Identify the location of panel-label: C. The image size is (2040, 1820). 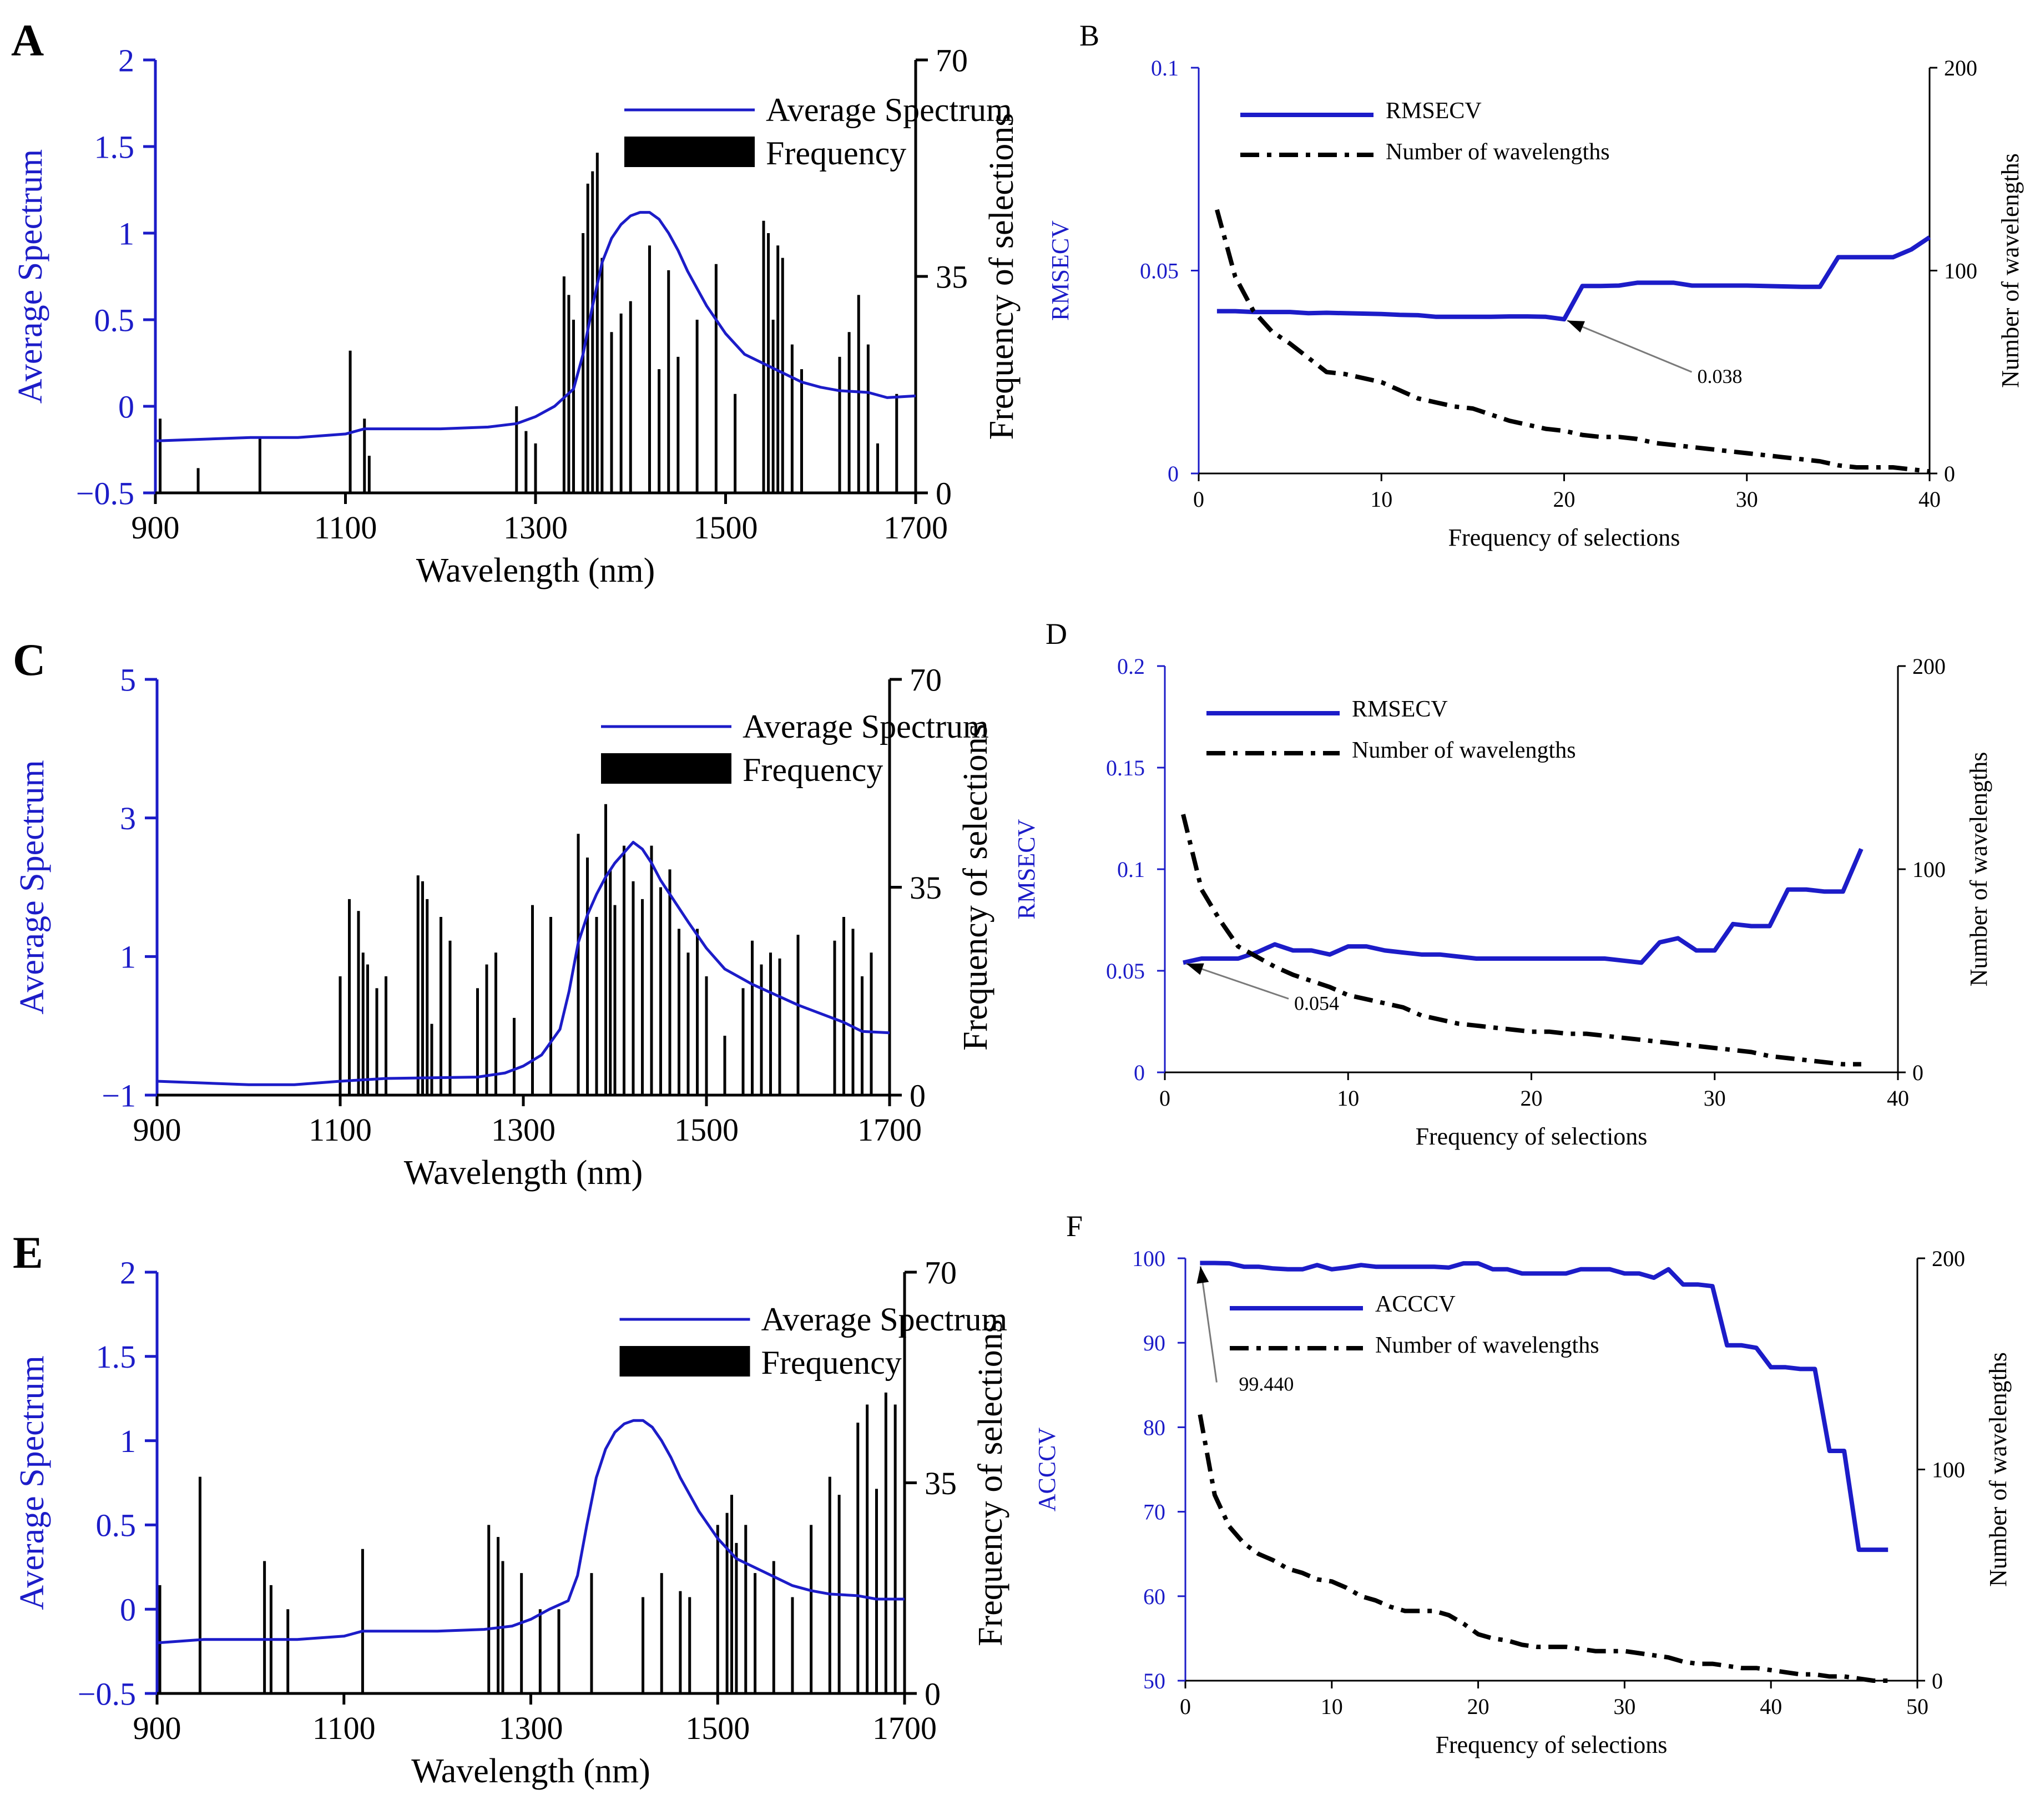
(29, 659).